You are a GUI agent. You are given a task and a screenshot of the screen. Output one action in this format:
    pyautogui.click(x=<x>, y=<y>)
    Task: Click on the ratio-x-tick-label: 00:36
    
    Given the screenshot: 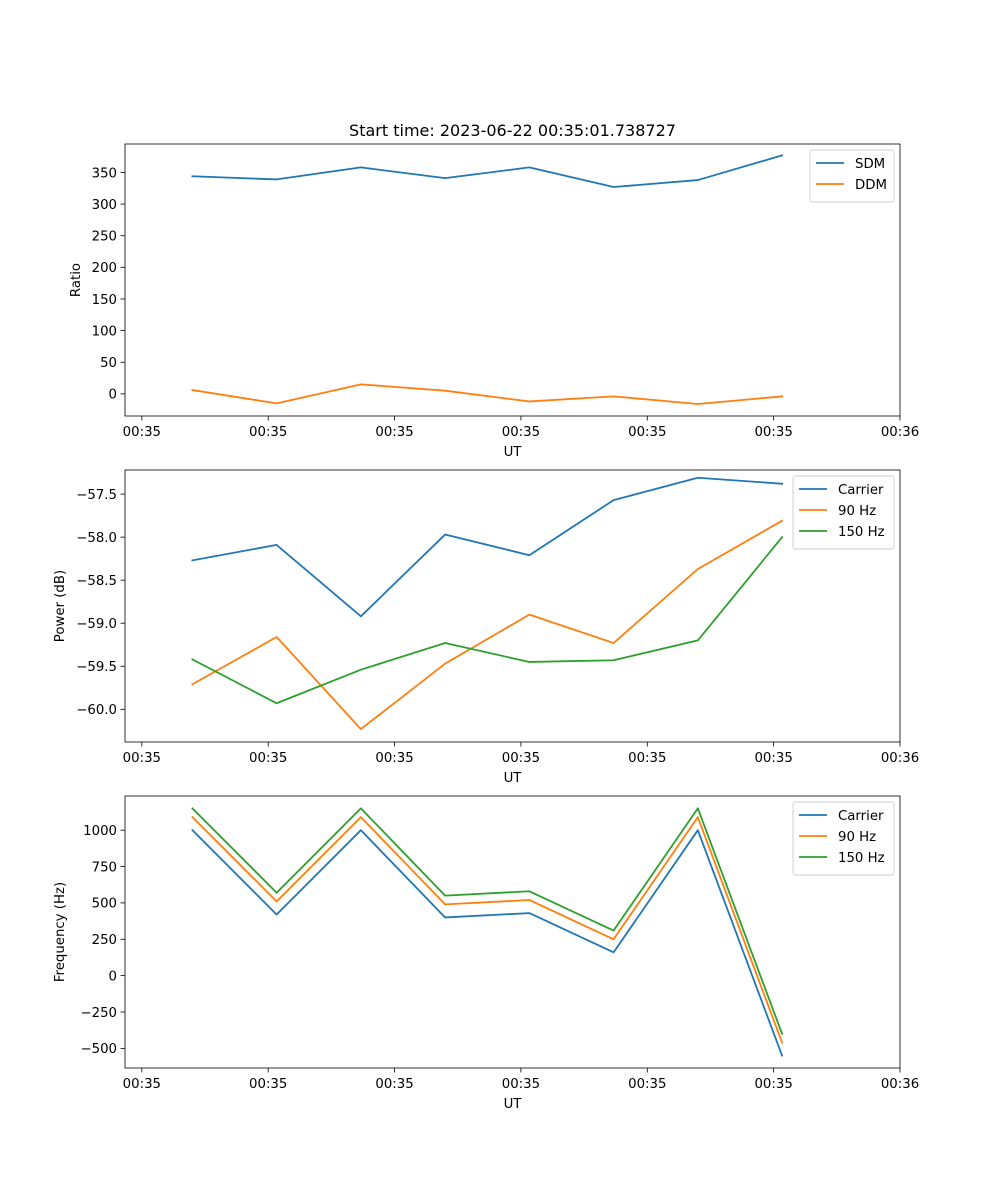 What is the action you would take?
    pyautogui.click(x=900, y=432)
    